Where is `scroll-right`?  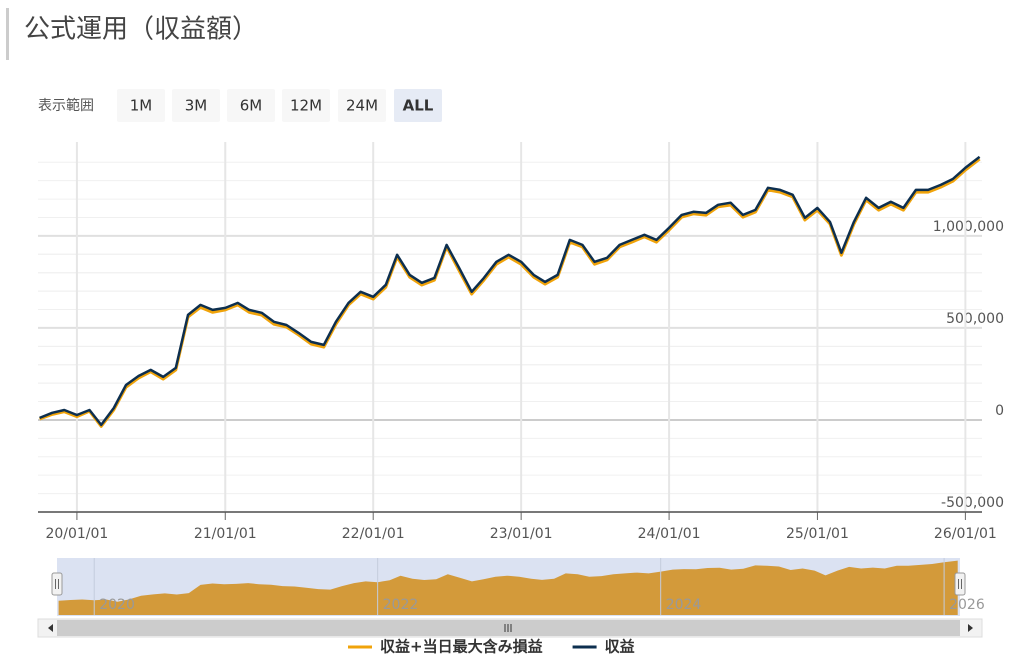
scroll-right is located at coordinates (970, 628).